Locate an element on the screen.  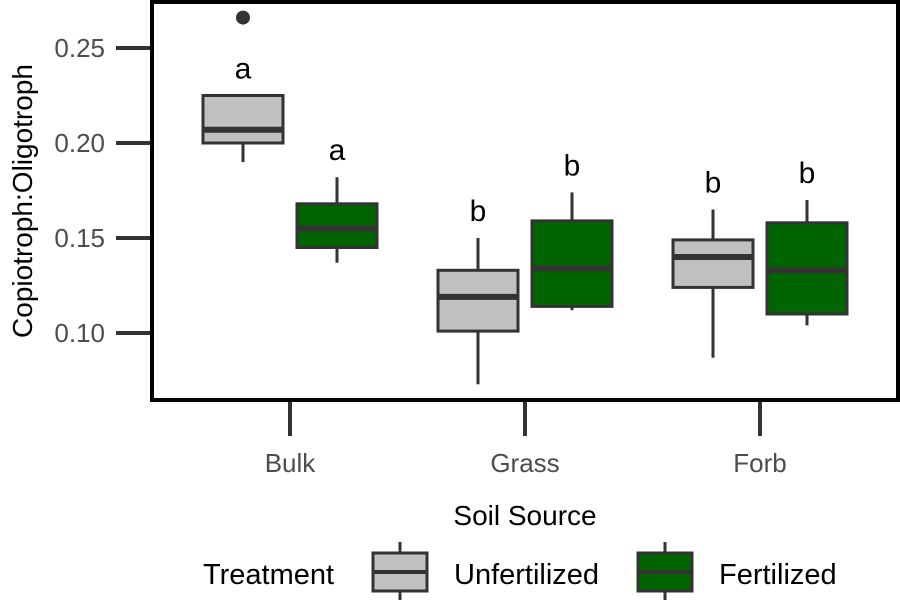
legend-key-fertilized is located at coordinates (665, 571).